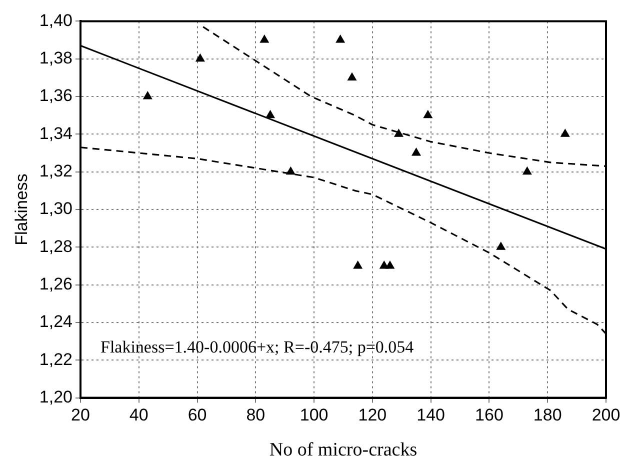 The width and height of the screenshot is (634, 474). I want to click on y-tick-label: 1,38, so click(55, 58).